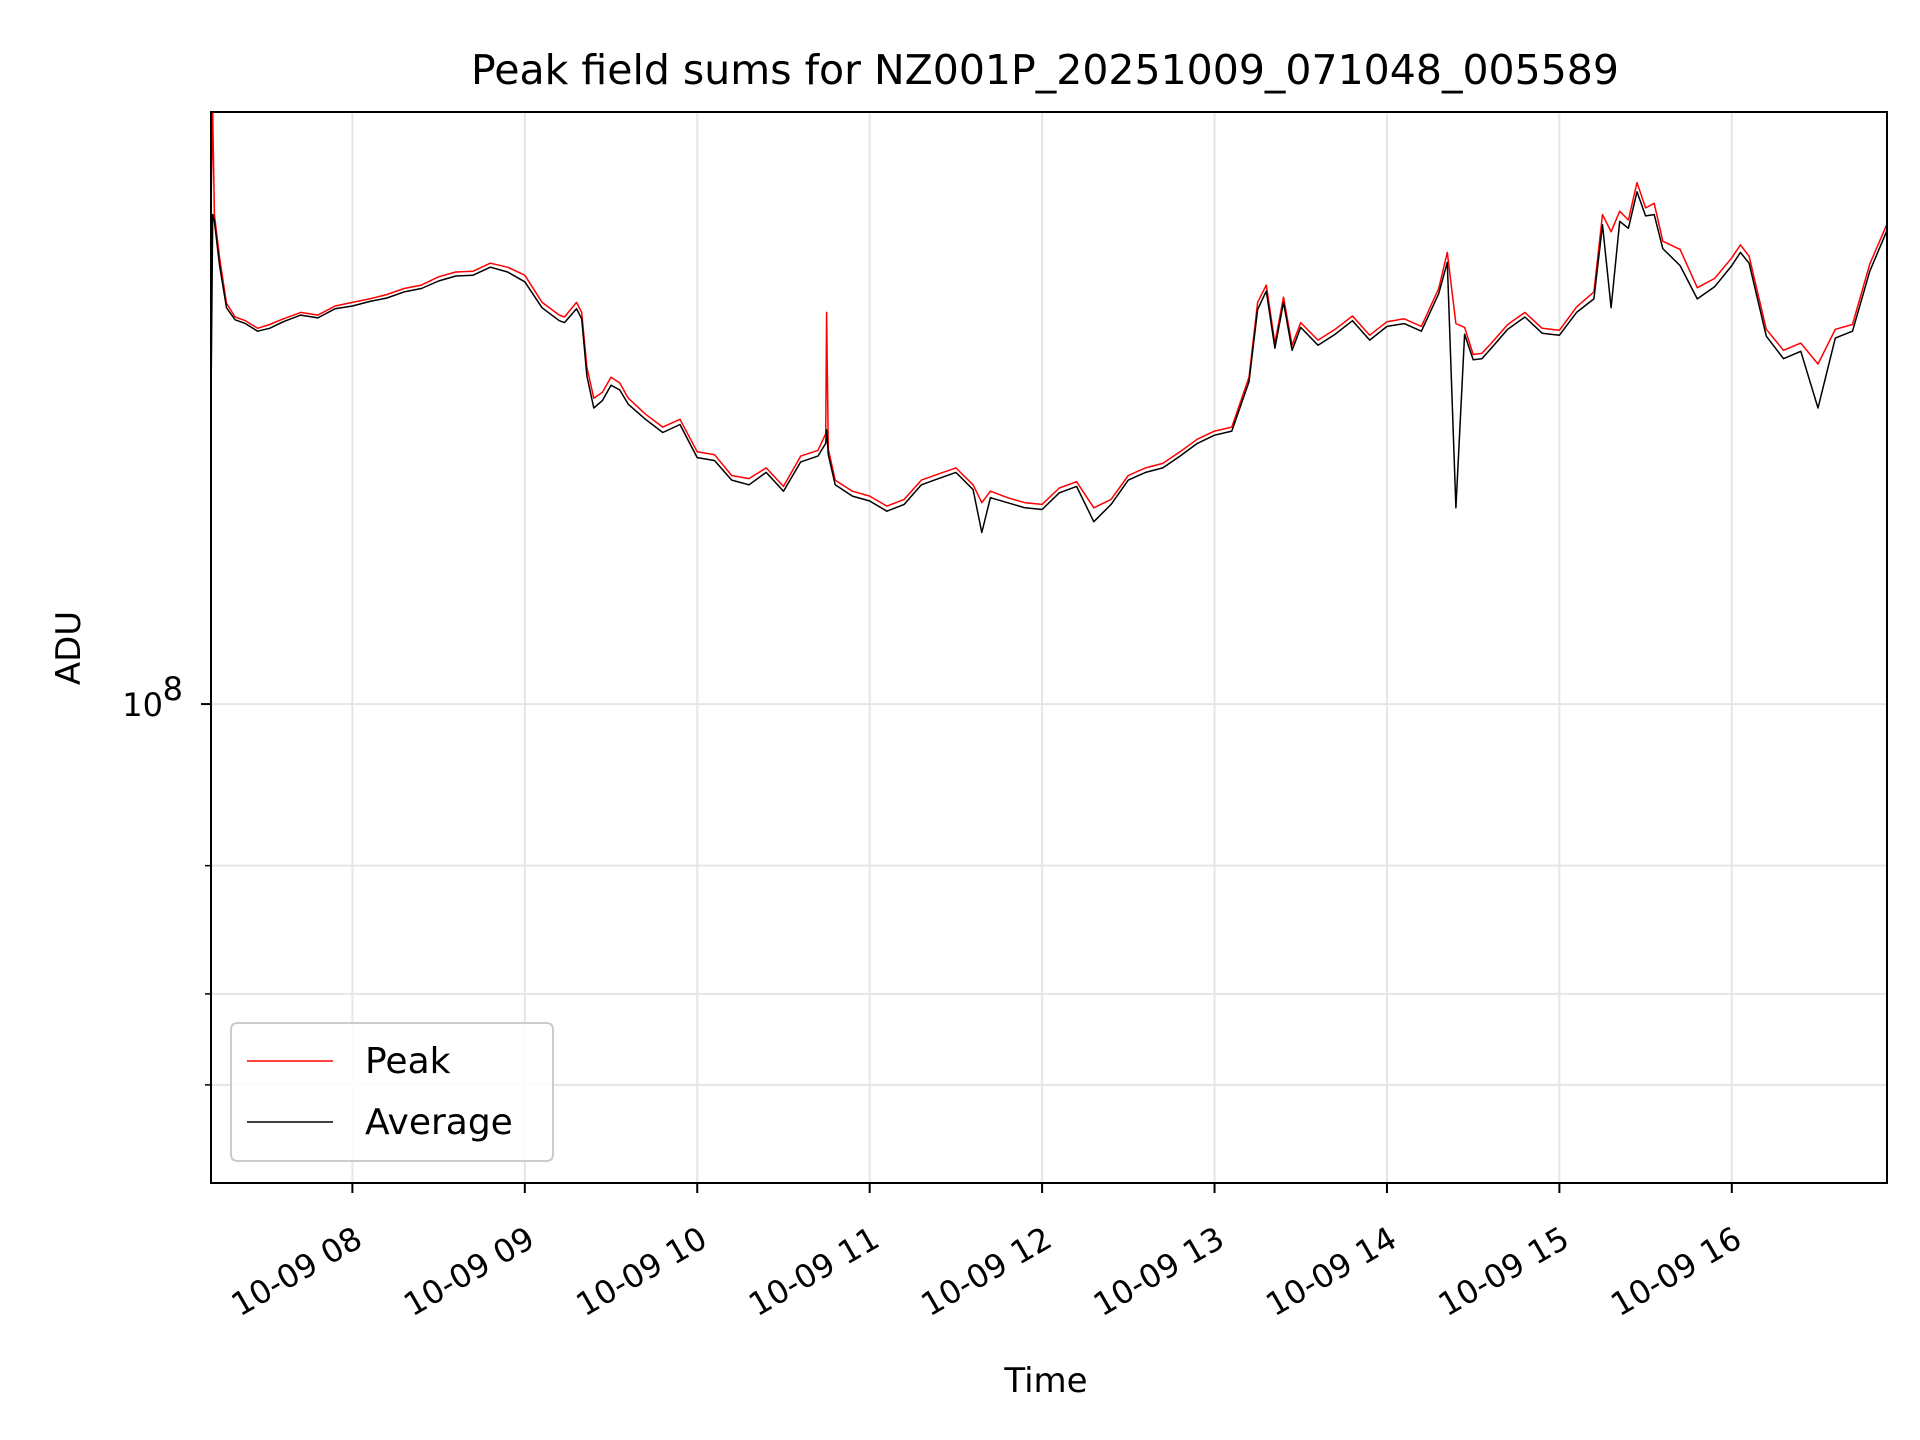 This screenshot has height=1440, width=1920. I want to click on y-axis-label: ADU, so click(69, 648).